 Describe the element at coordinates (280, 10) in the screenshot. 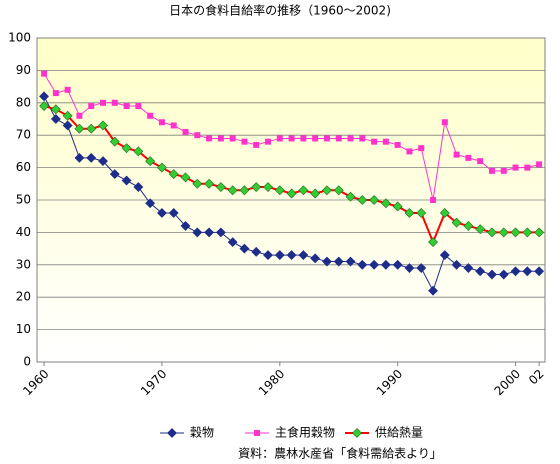

I see `chart-title: 日本の食料自給率の推移（1960～2002)` at that location.